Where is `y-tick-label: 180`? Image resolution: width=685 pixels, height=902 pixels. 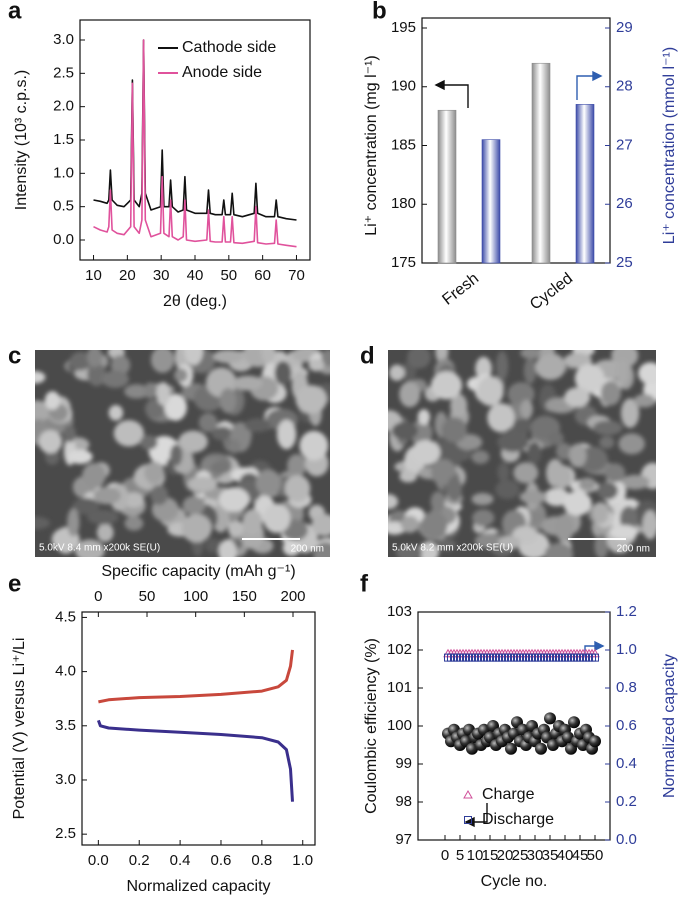
y-tick-label: 180 is located at coordinates (403, 203).